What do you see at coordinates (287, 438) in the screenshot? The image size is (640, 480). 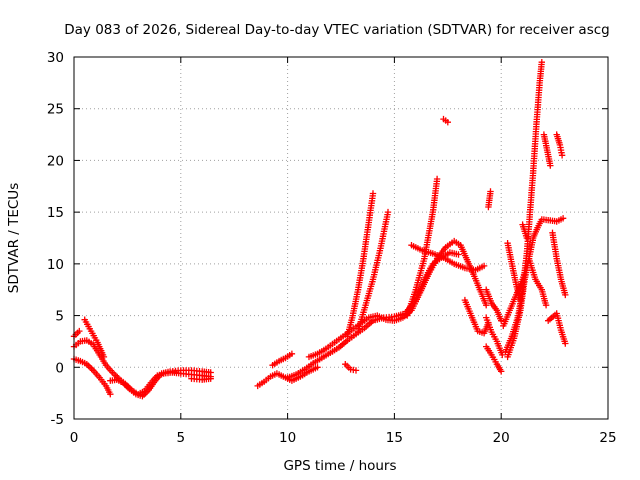 I see `x-tick-label: 10` at bounding box center [287, 438].